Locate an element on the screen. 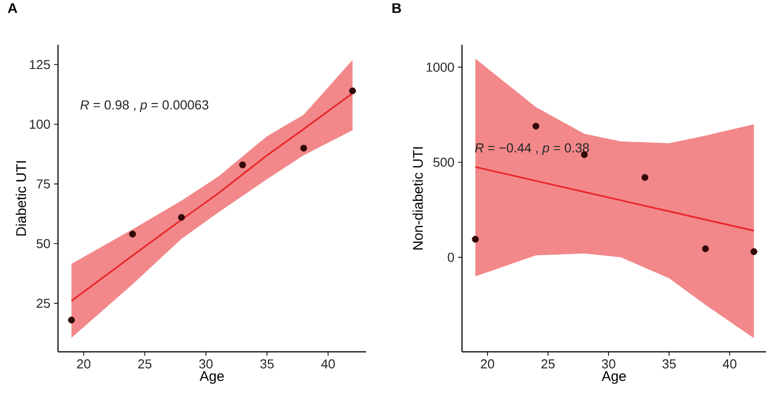 This screenshot has width=767, height=398. y-tick-label: 125 is located at coordinates (40, 65).